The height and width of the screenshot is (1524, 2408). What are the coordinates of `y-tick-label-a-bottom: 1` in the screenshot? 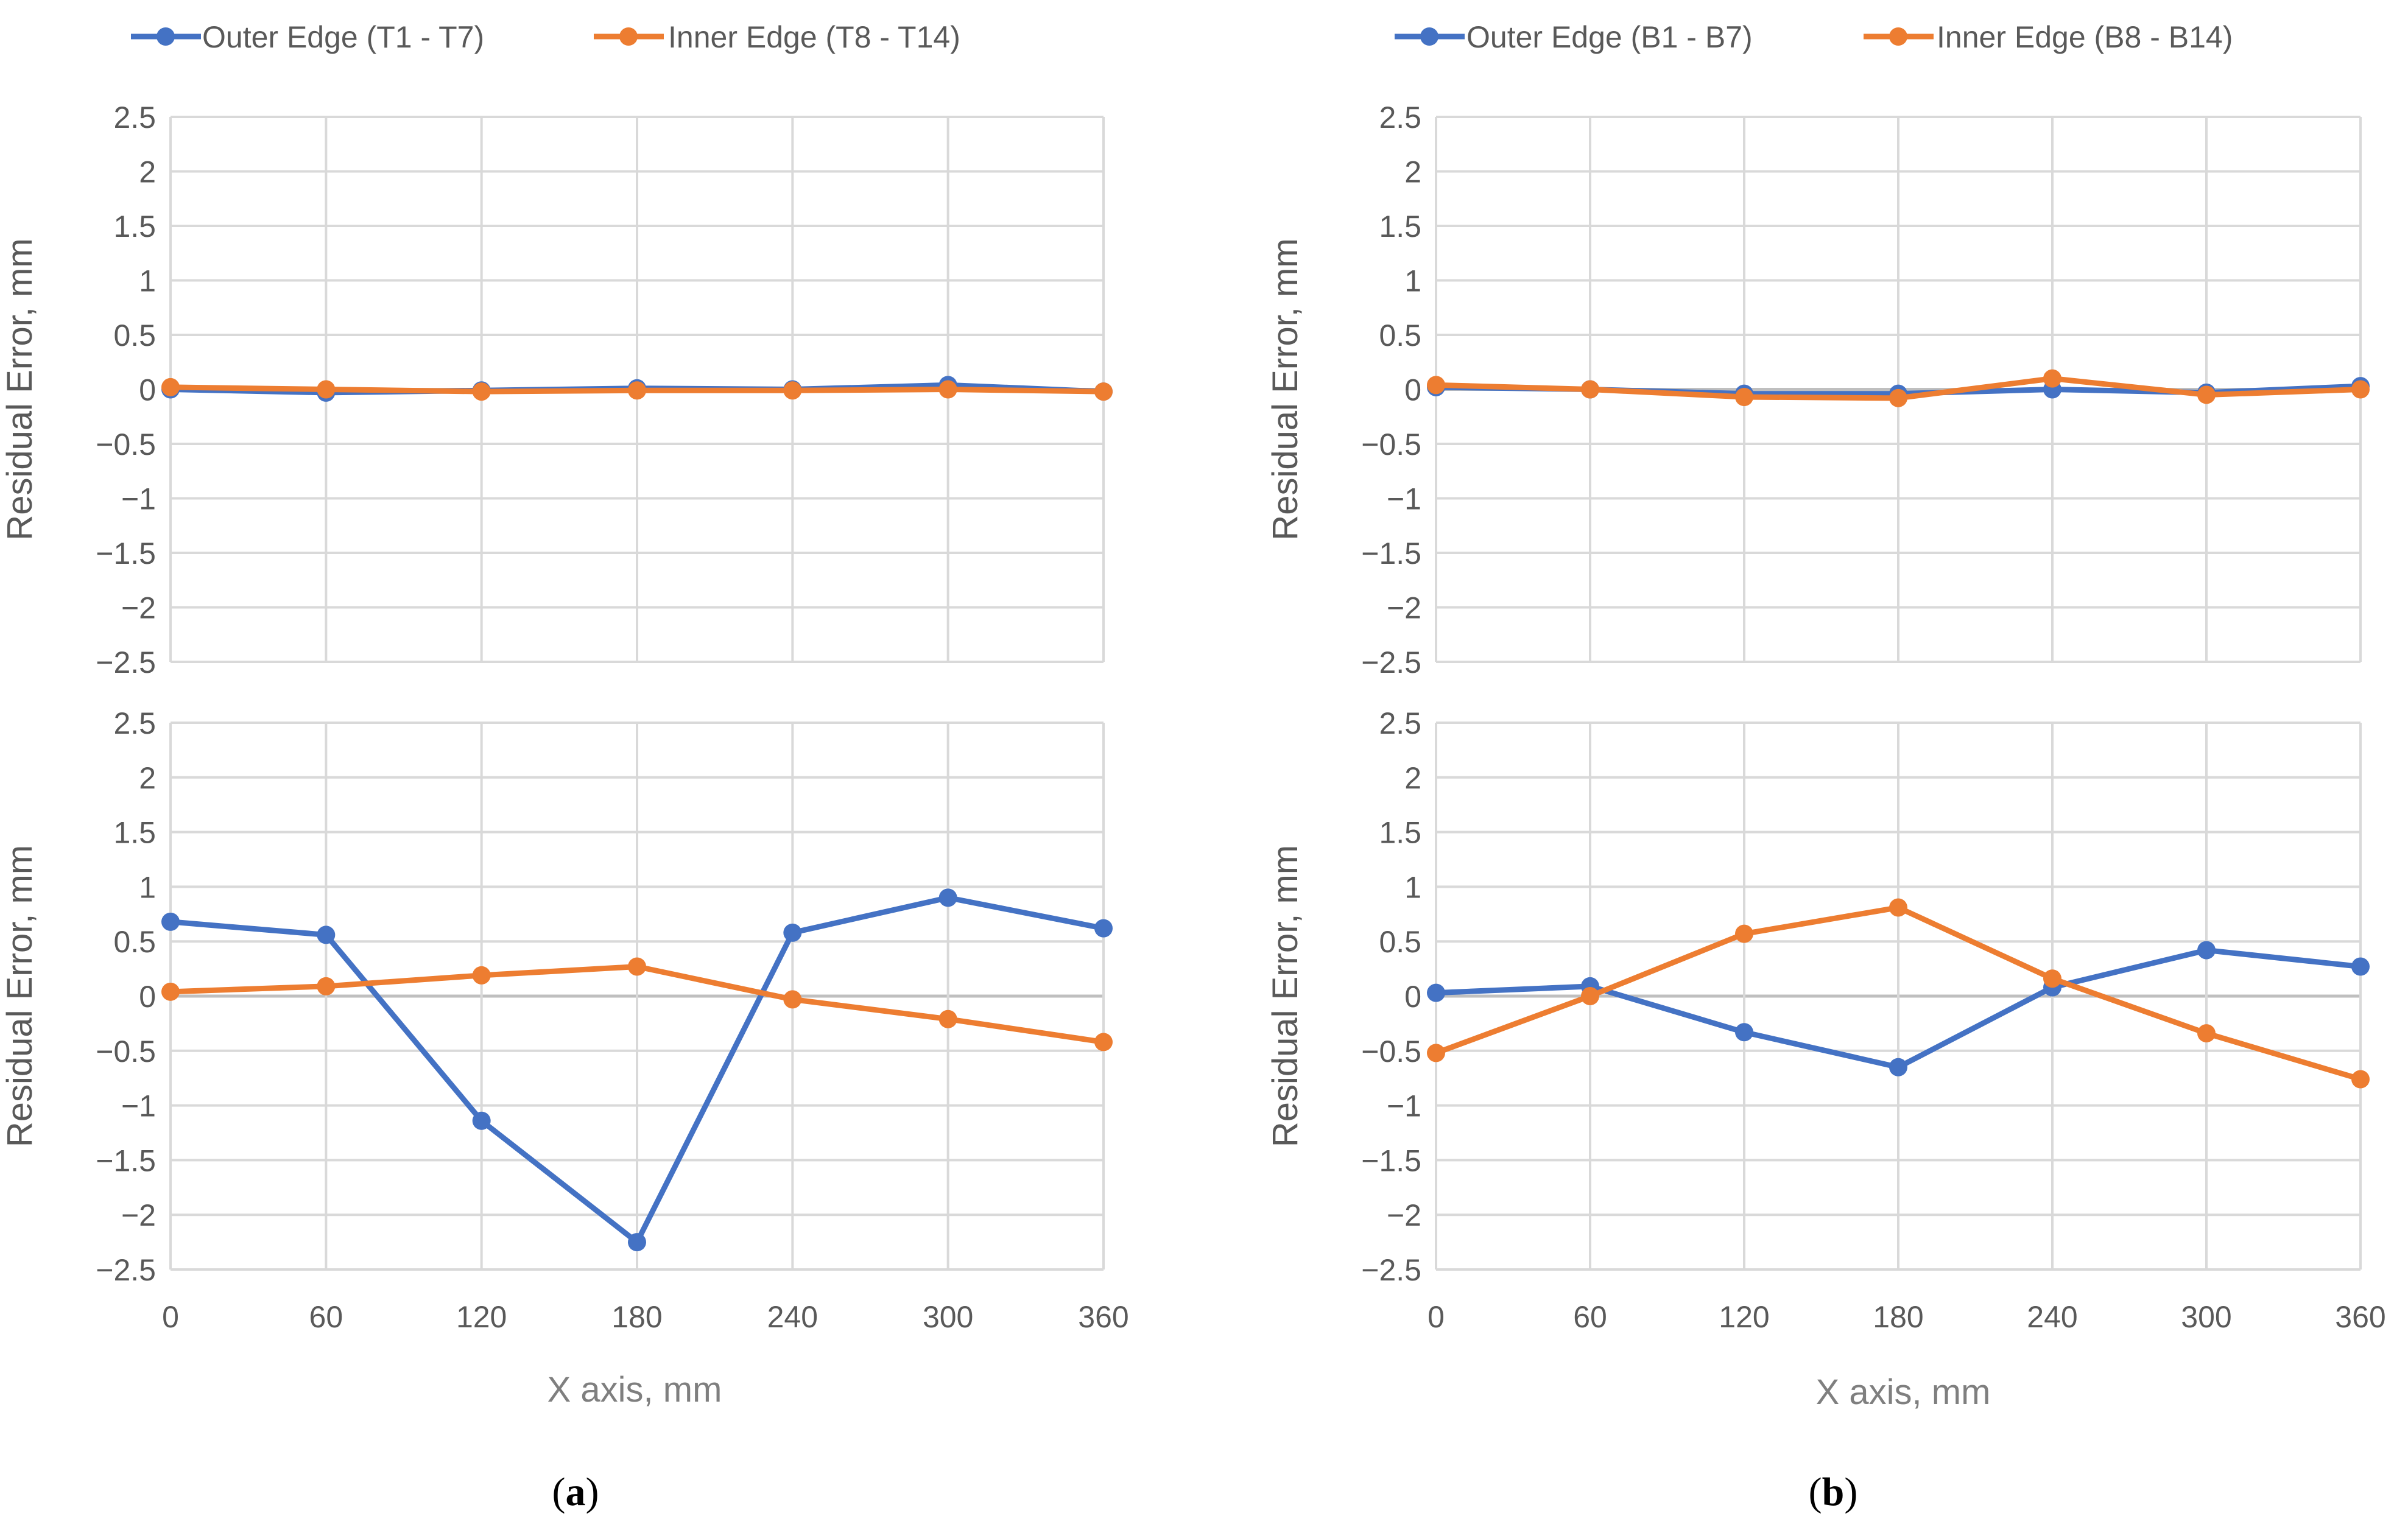 It's located at (147, 887).